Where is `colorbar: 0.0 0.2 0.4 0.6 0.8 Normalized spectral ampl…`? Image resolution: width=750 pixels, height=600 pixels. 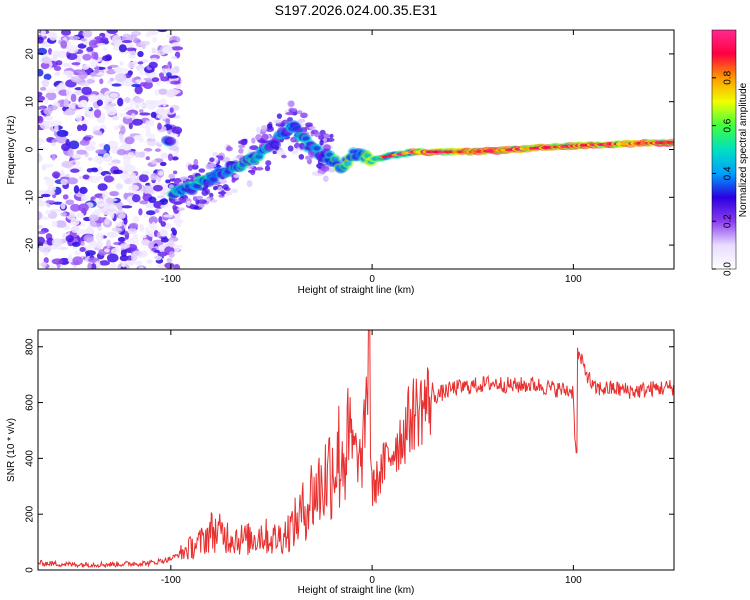 colorbar: 0.0 0.2 0.4 0.6 0.8 Normalized spectral ampl… is located at coordinates (730, 152).